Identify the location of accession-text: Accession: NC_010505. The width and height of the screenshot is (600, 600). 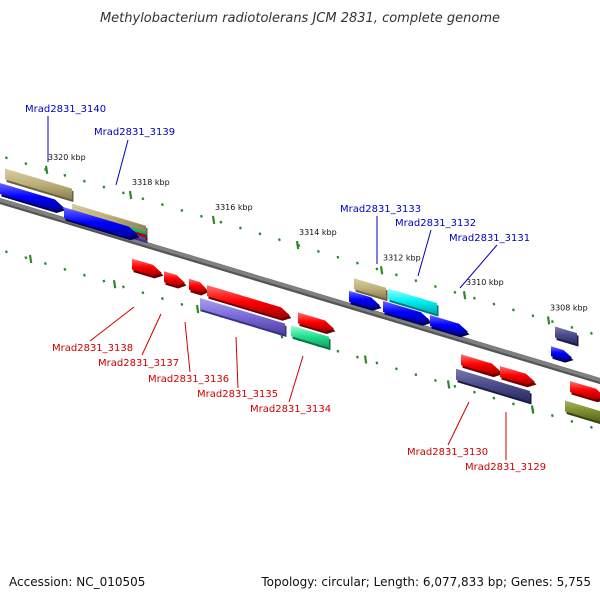
(77, 582).